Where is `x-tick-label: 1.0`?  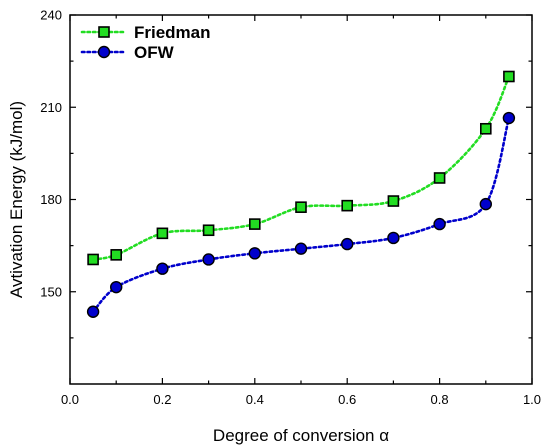
x-tick-label: 1.0 is located at coordinates (532, 399).